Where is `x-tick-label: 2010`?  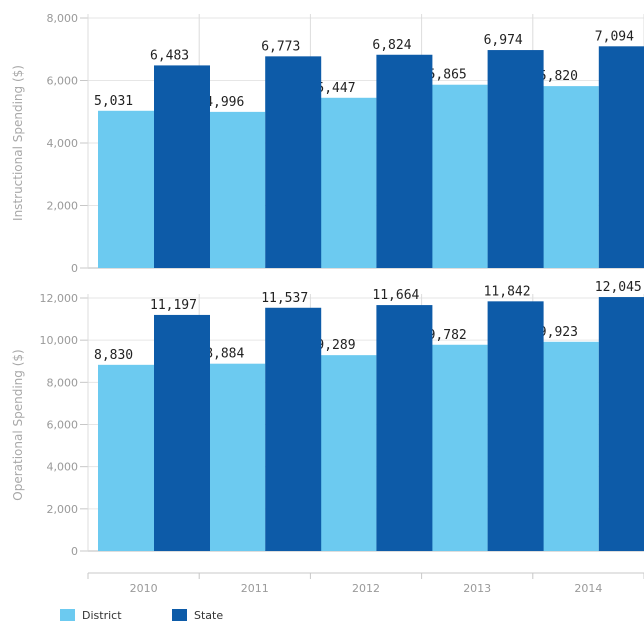
x-tick-label: 2010 is located at coordinates (144, 588).